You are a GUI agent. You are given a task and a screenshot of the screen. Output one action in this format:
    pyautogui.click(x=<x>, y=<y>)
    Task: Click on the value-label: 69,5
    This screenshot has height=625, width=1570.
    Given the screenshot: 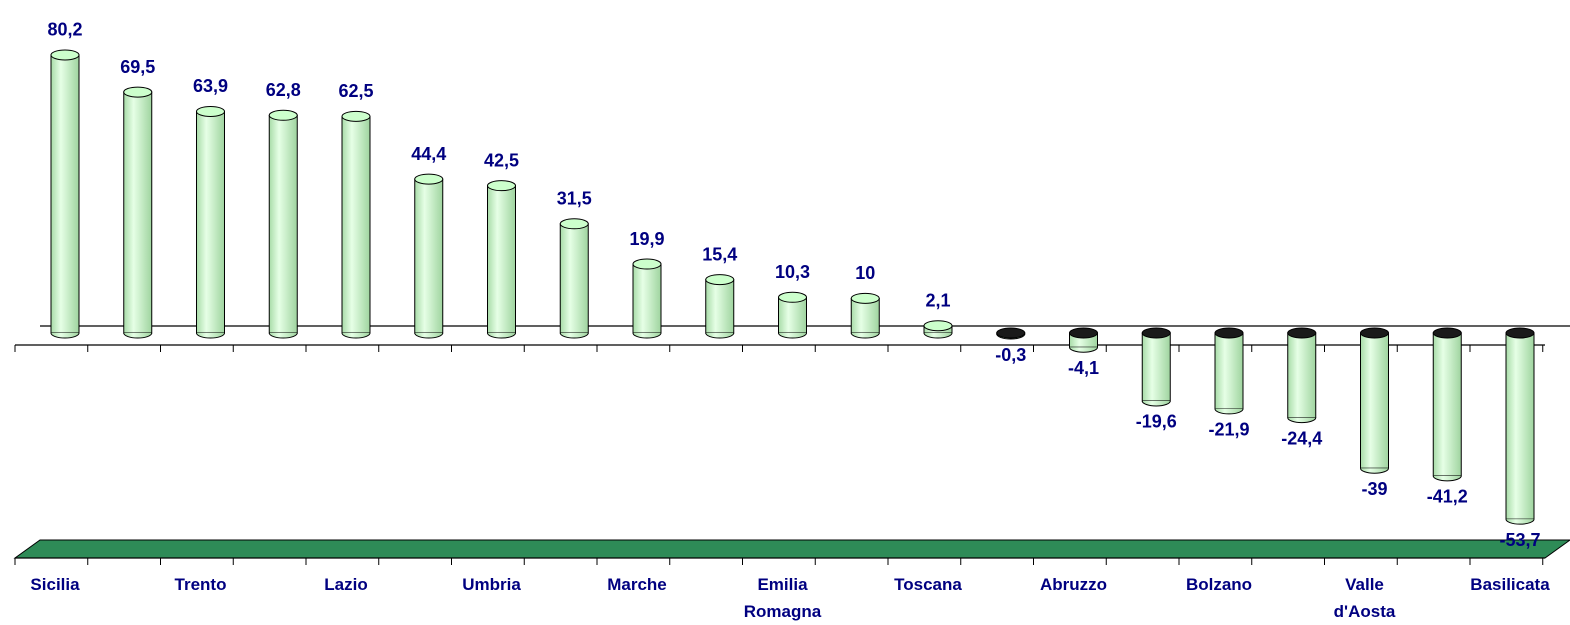 What is the action you would take?
    pyautogui.click(x=137, y=67)
    